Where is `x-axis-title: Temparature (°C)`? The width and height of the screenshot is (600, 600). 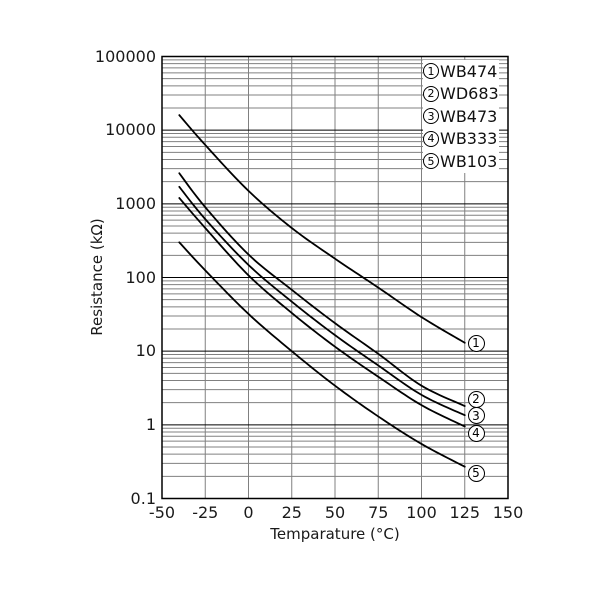 x-axis-title: Temparature (°C) is located at coordinates (335, 534).